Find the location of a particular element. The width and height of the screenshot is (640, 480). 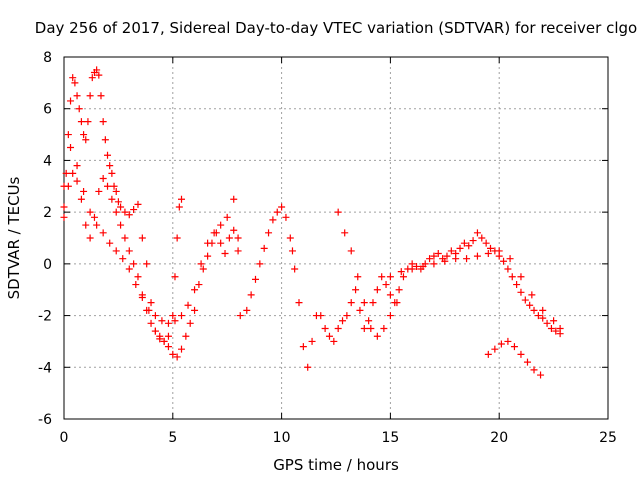

x-axis-label: GPS time / hours is located at coordinates (336, 465).